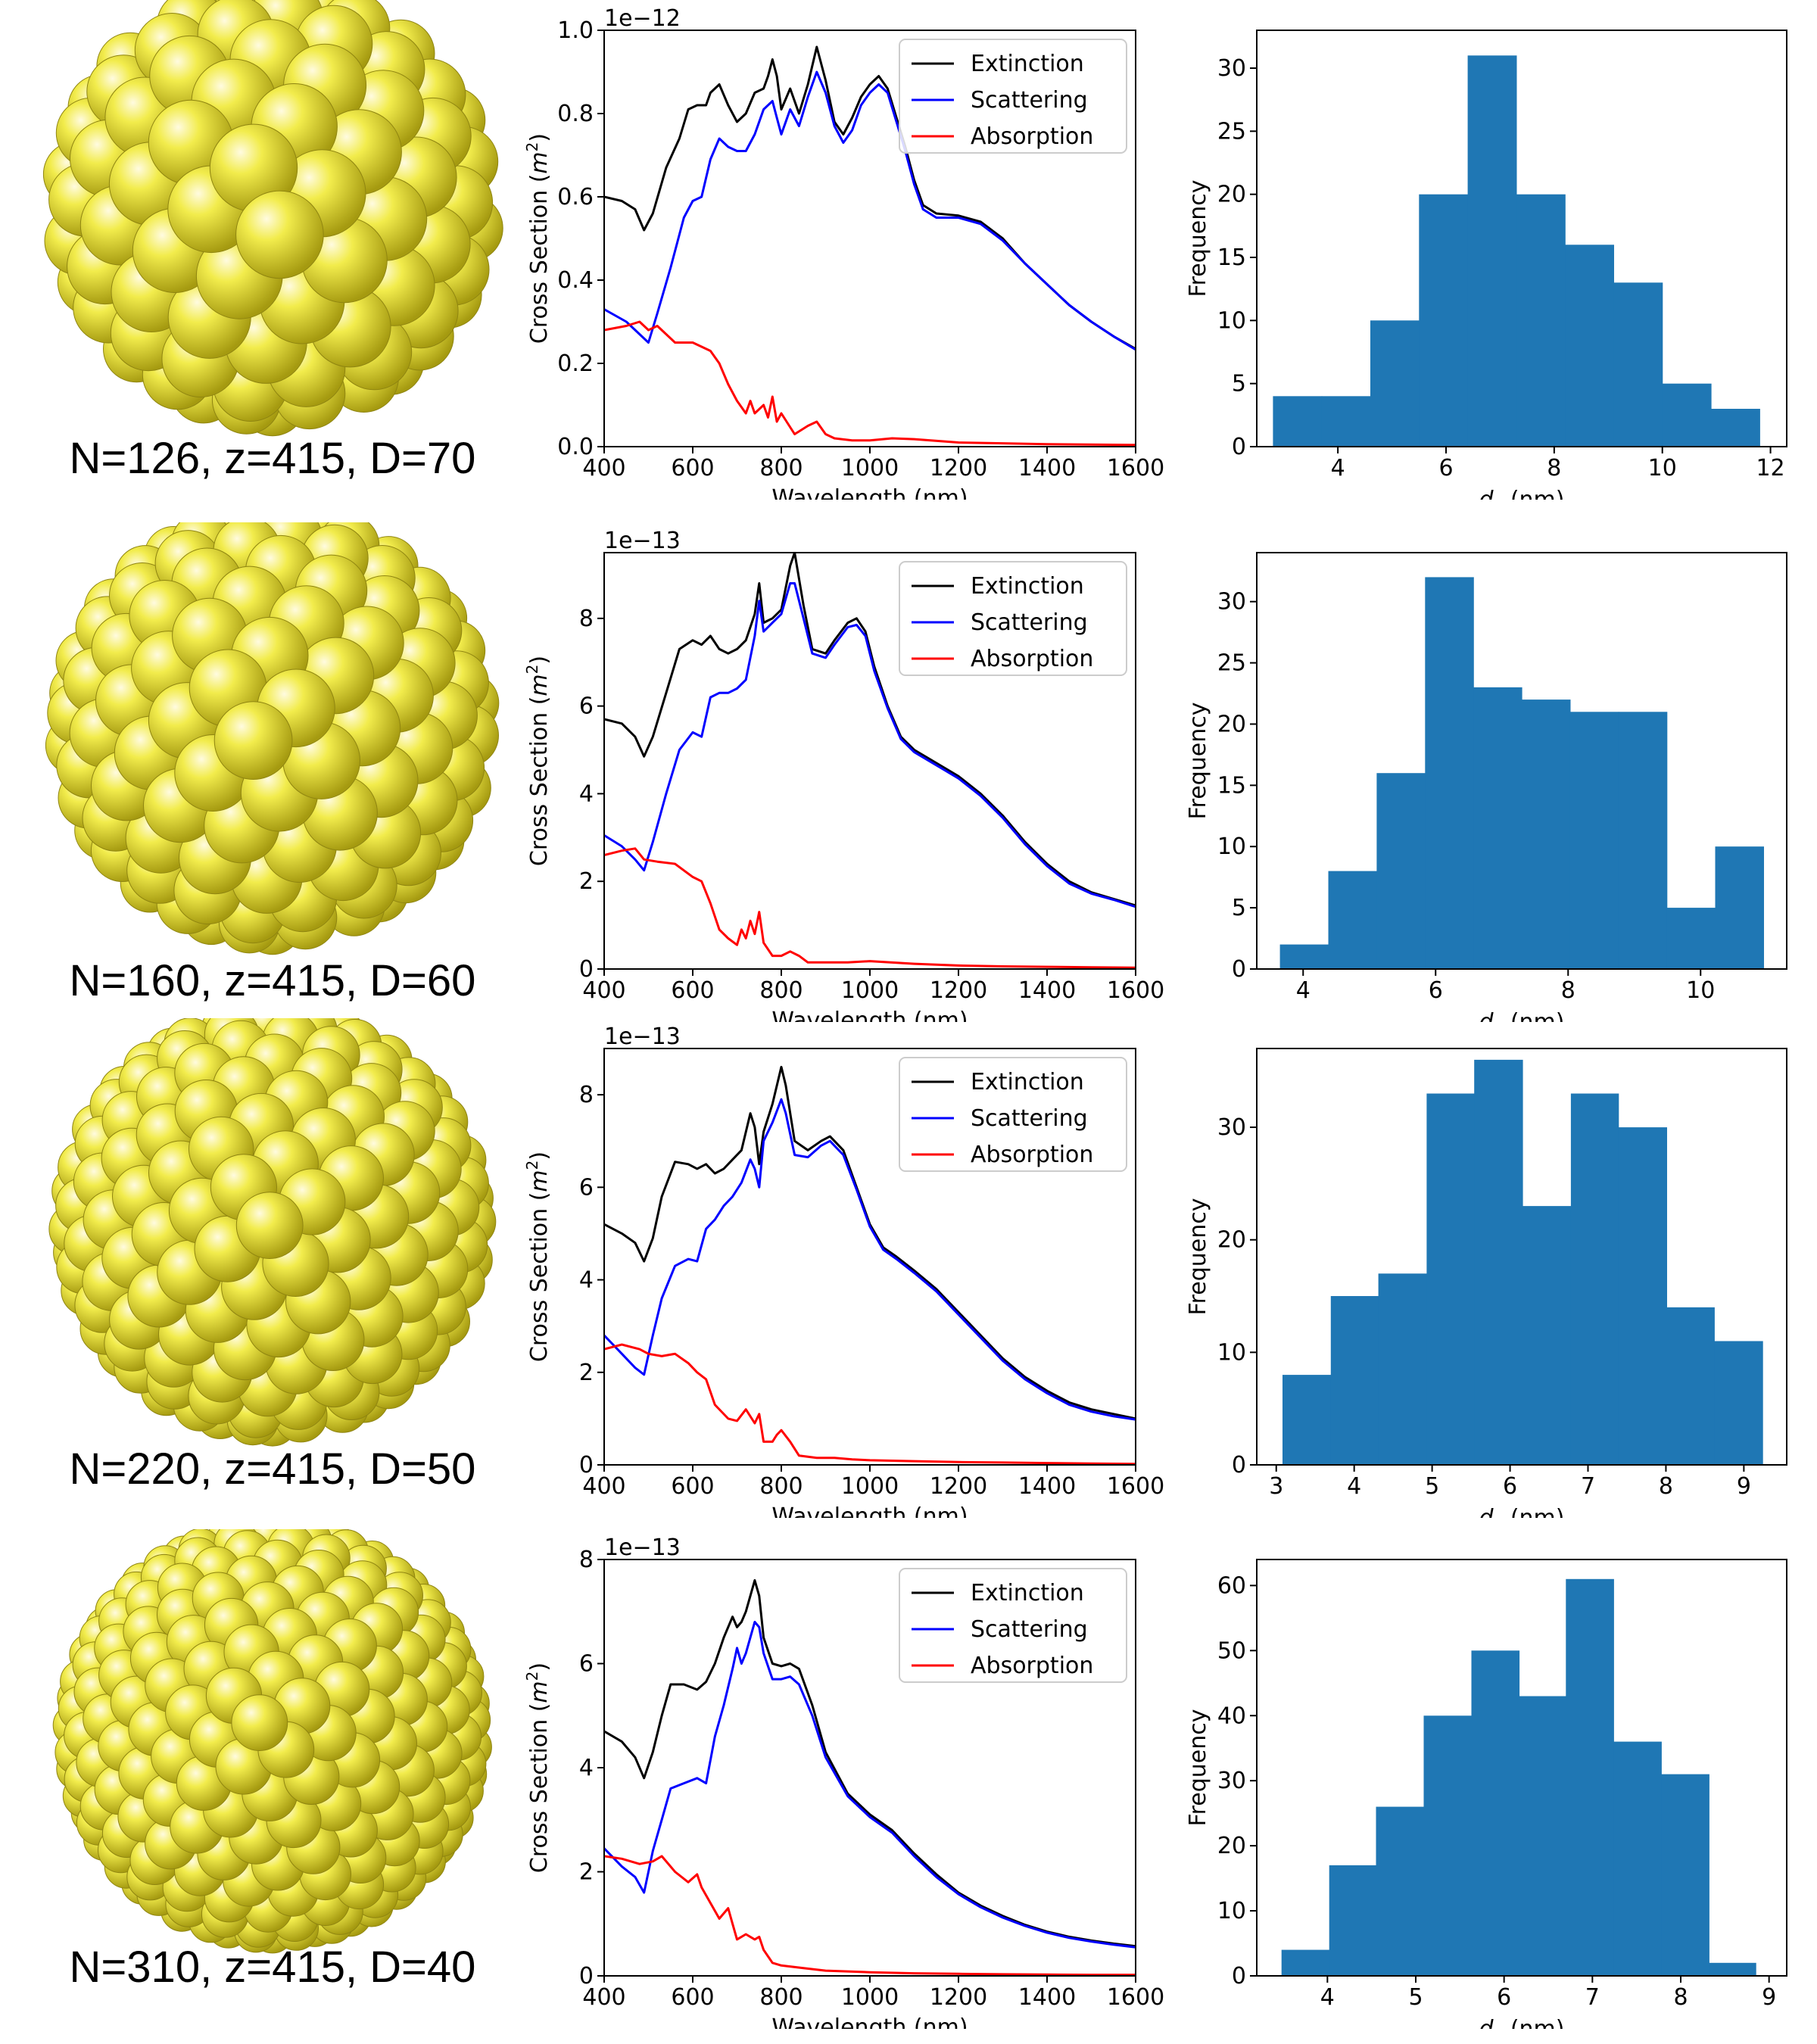 The height and width of the screenshot is (2044, 1817). What do you see at coordinates (642, 18) in the screenshot?
I see `axis-offset-text: 1e−12` at bounding box center [642, 18].